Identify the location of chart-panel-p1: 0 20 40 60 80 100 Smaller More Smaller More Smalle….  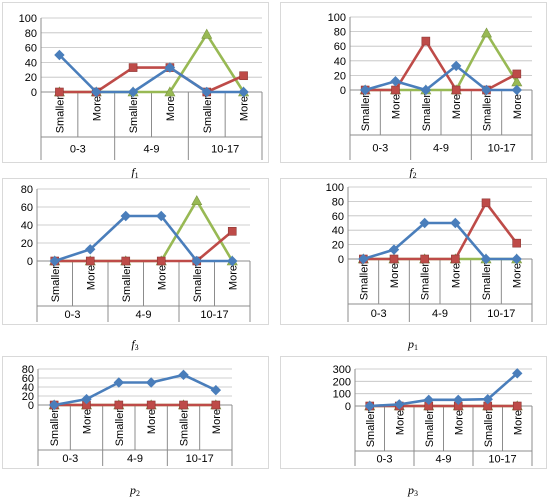
(413, 251).